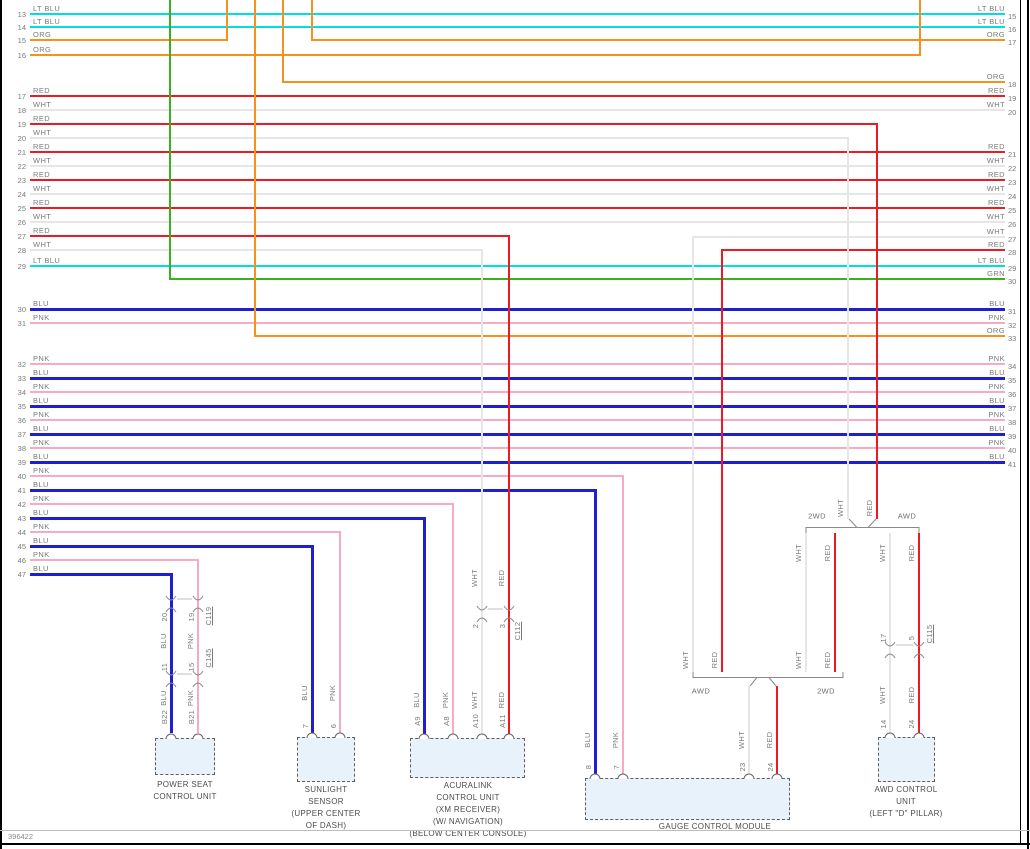  What do you see at coordinates (1012, 196) in the screenshot?
I see `wire-number-right: 24` at bounding box center [1012, 196].